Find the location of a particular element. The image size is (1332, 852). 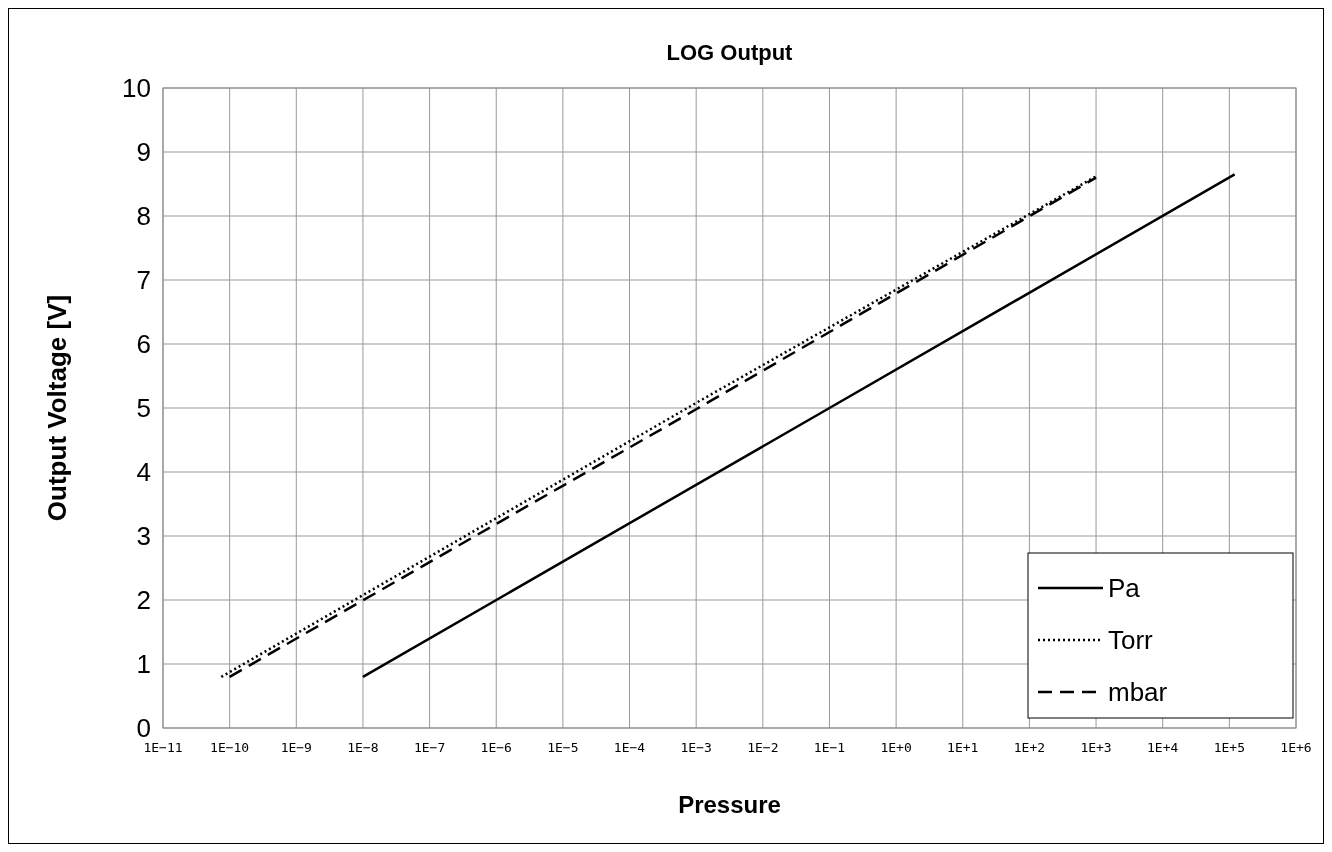

y-tick-label: 2 is located at coordinates (143, 600).